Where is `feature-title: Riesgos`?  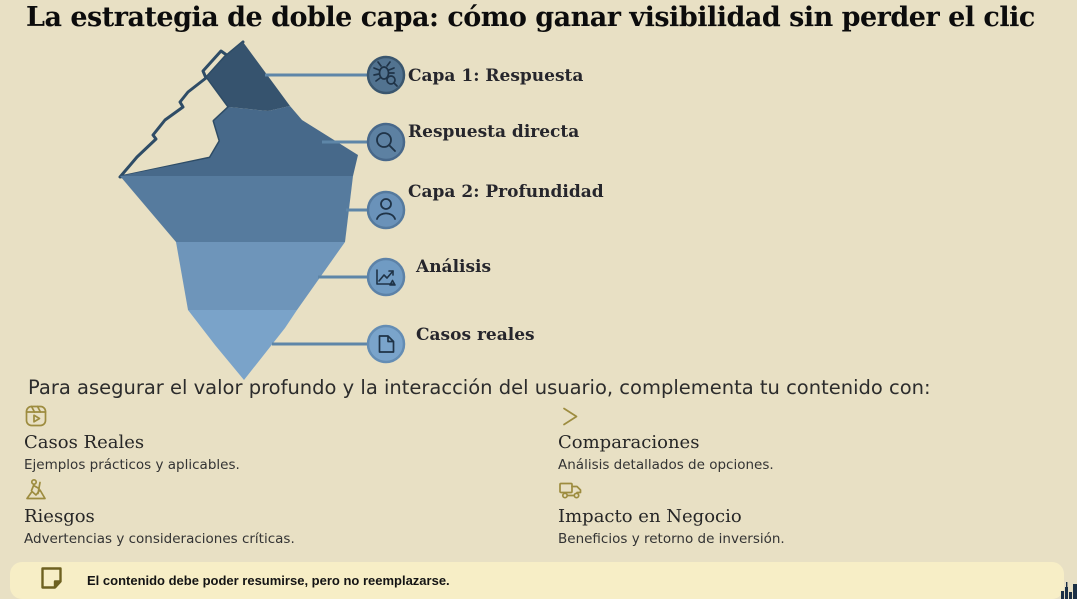 feature-title: Riesgos is located at coordinates (59, 516).